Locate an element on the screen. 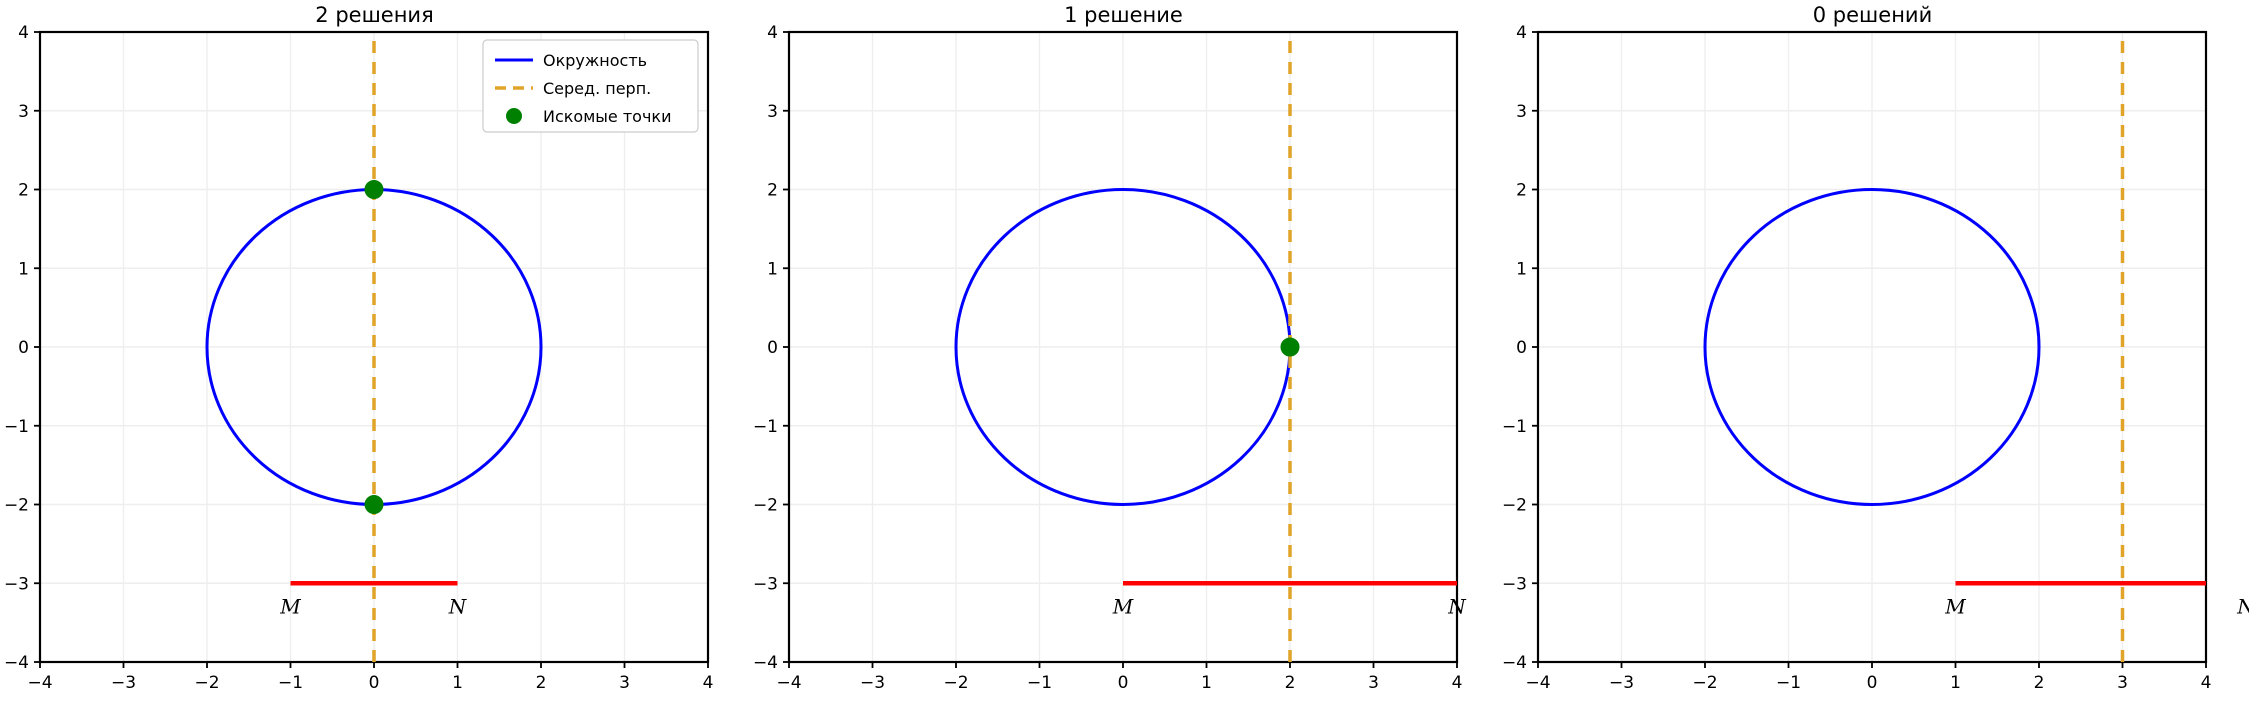 This screenshot has width=2249, height=724. subplot-title: 2 решения is located at coordinates (374, 15).